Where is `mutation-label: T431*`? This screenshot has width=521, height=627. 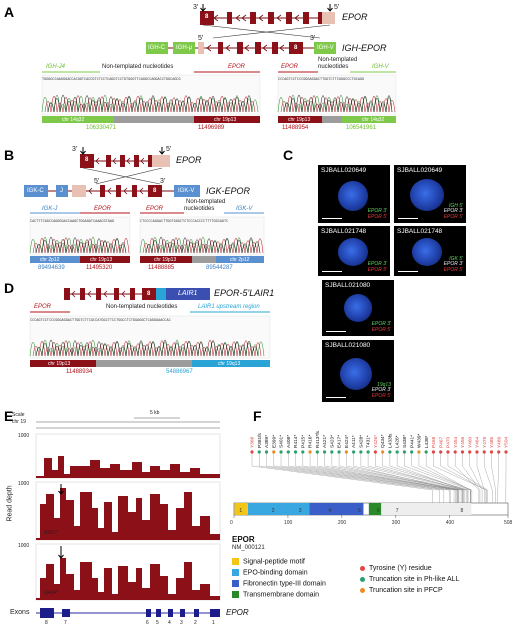 mutation-label: T431* is located at coordinates (369, 441).